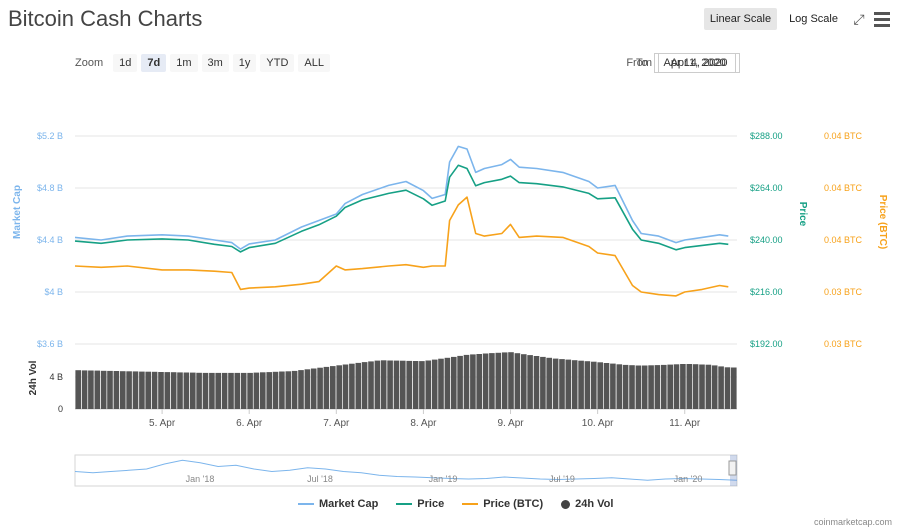  I want to click on x-tick-label: 10. Apr, so click(598, 423).